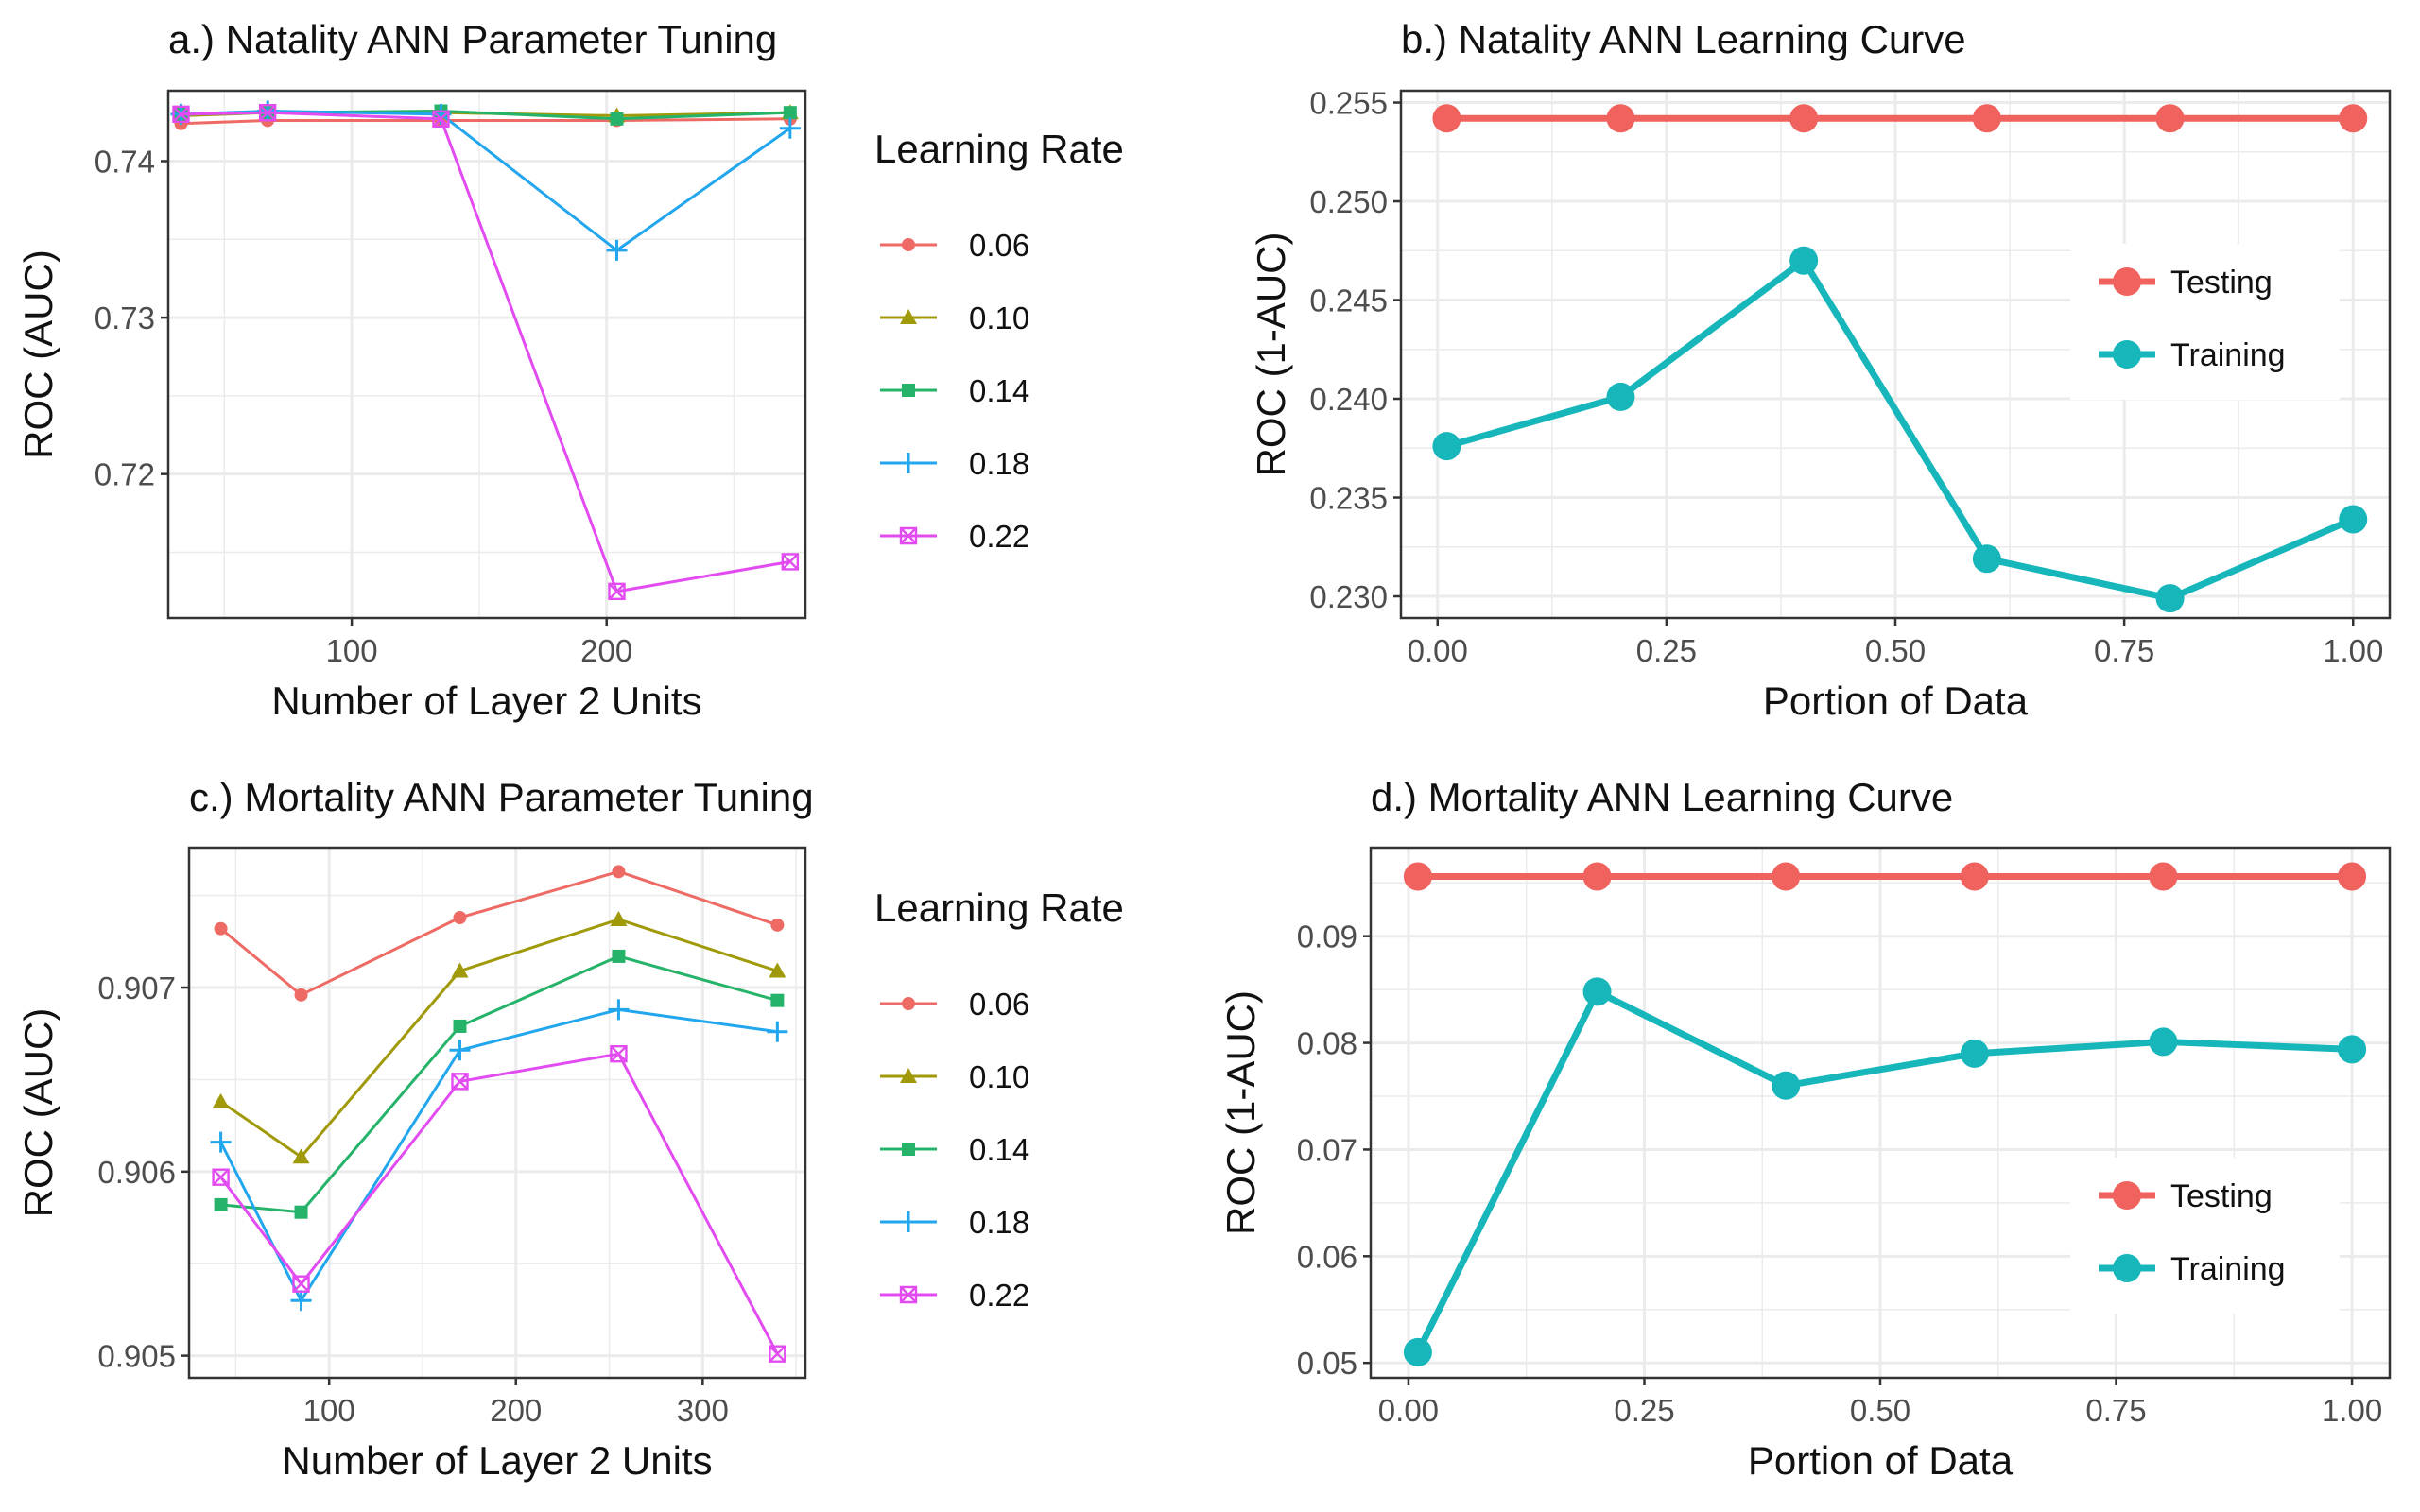  I want to click on y-tick-label: 0.72, so click(125, 474).